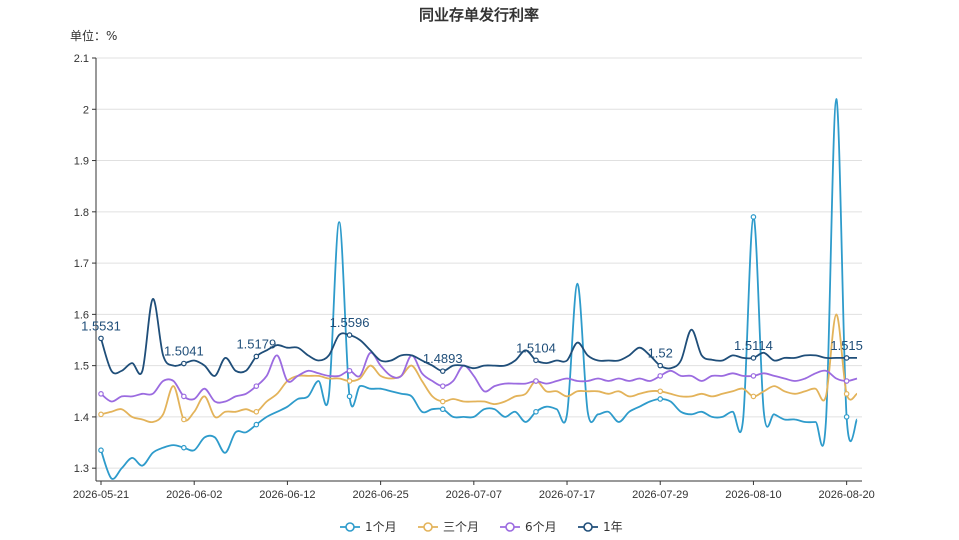 Image resolution: width=959 pixels, height=540 pixels. Describe the element at coordinates (81, 367) in the screenshot. I see `y-tick-label: 1.5` at that location.